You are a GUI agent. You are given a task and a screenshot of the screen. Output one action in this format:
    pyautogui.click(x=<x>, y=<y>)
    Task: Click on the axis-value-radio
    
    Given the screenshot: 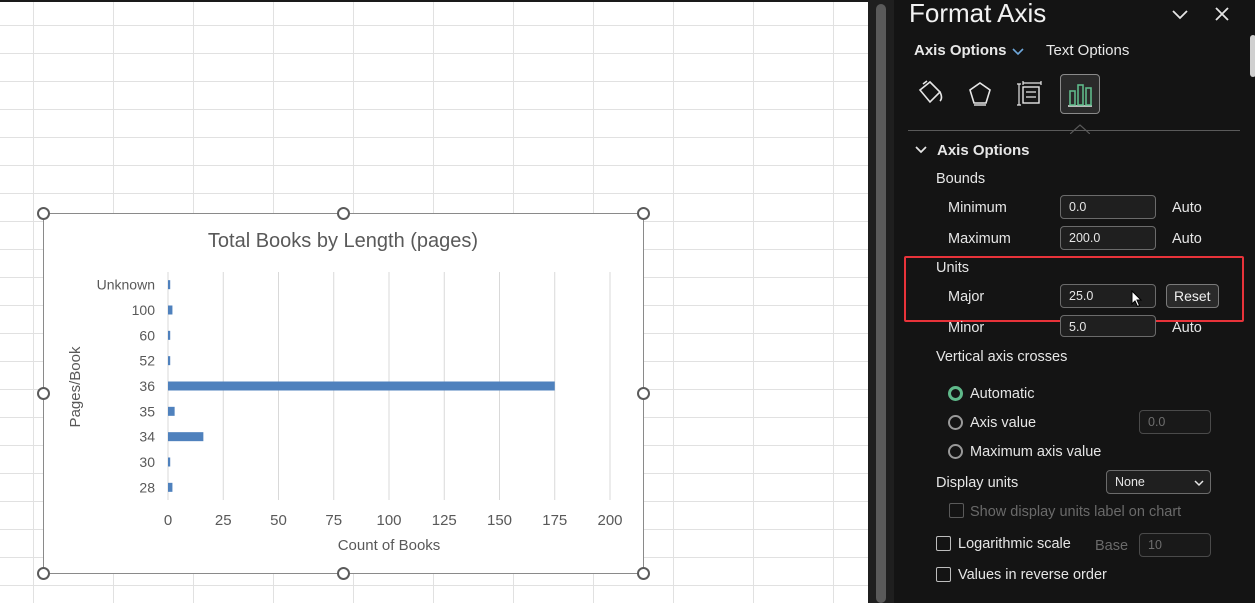 What is the action you would take?
    pyautogui.click(x=955, y=422)
    